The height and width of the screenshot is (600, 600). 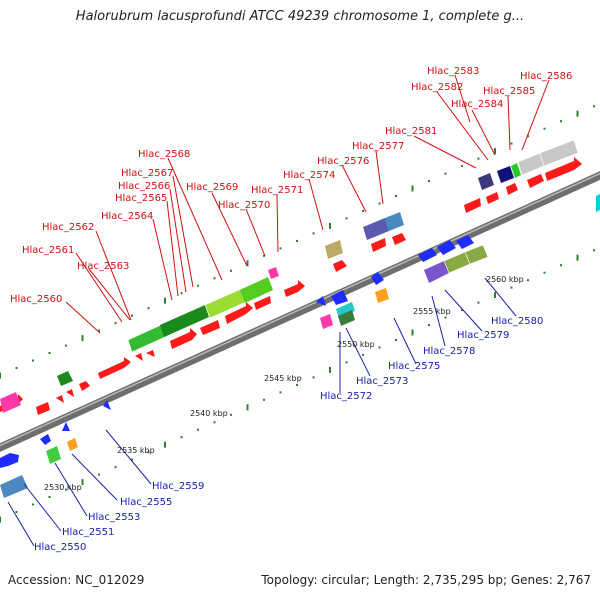 I want to click on gene-label: Hlac_2563, so click(x=103, y=266).